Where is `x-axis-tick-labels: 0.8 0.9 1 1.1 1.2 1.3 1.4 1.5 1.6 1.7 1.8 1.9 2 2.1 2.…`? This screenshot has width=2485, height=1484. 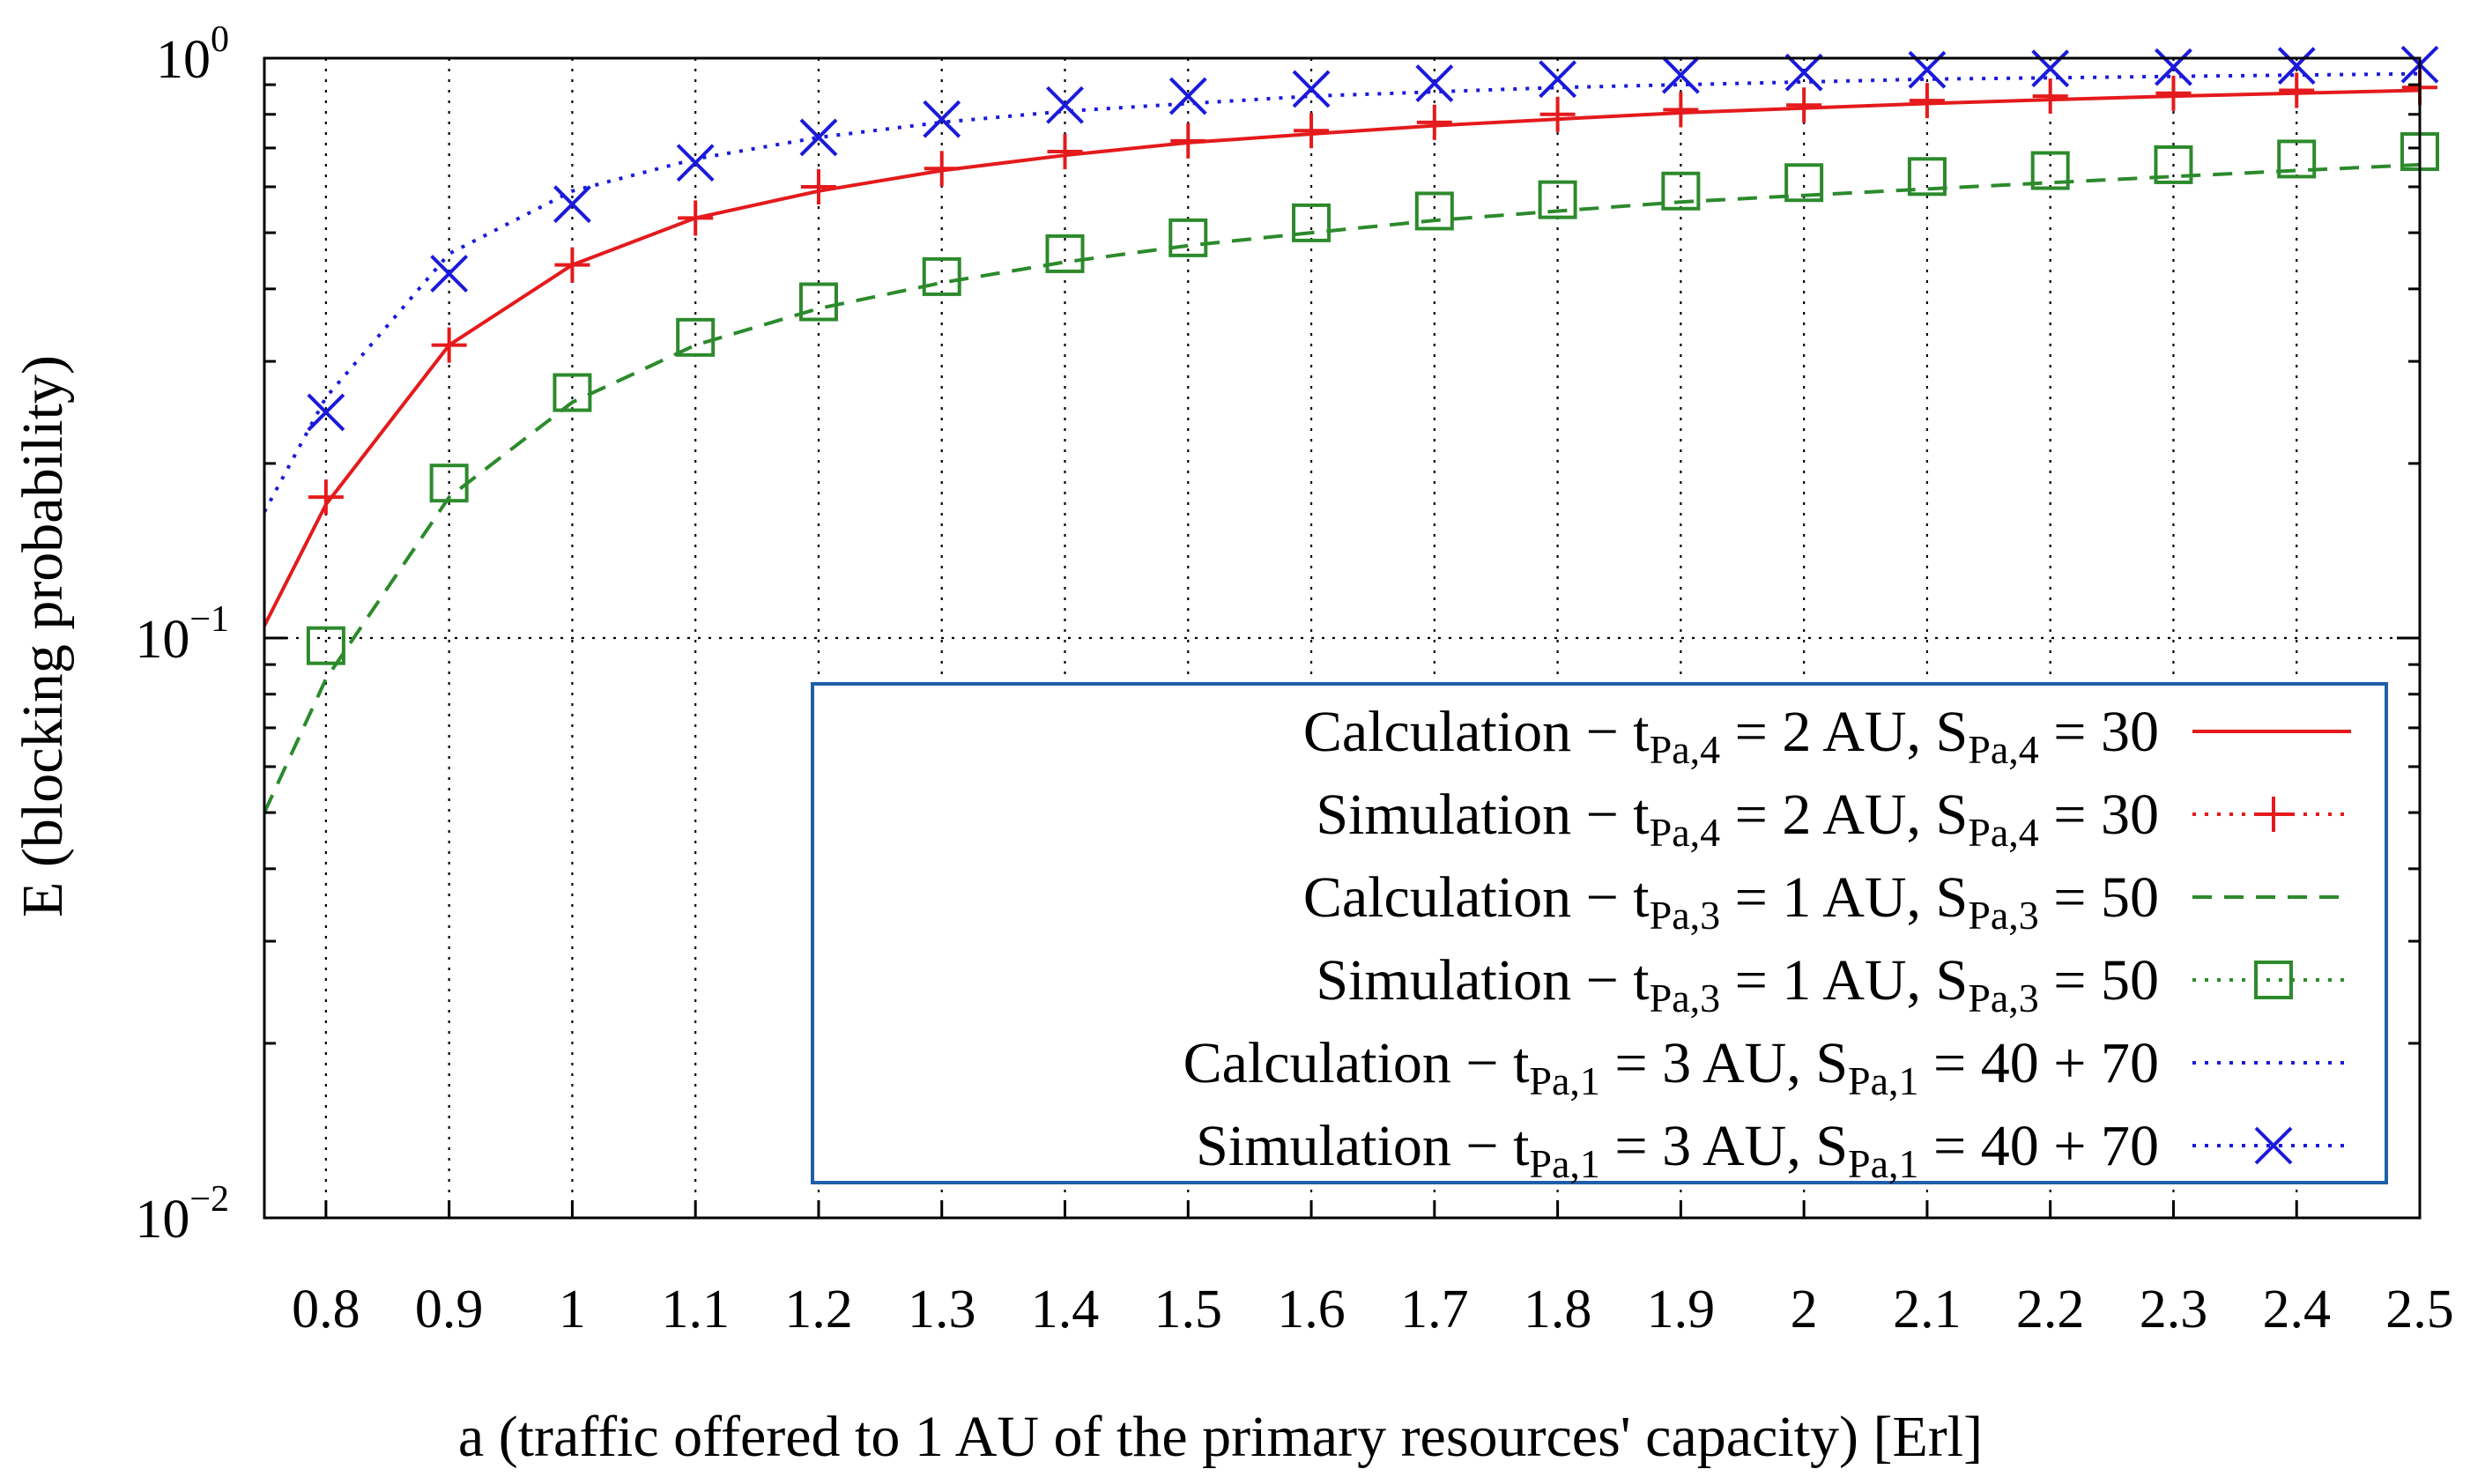
x-axis-tick-labels: 0.8 0.9 1 1.1 1.2 1.3 1.4 1.5 1.6 1.7 1.8 1.9 2 2.1 2.… is located at coordinates (1373, 1309).